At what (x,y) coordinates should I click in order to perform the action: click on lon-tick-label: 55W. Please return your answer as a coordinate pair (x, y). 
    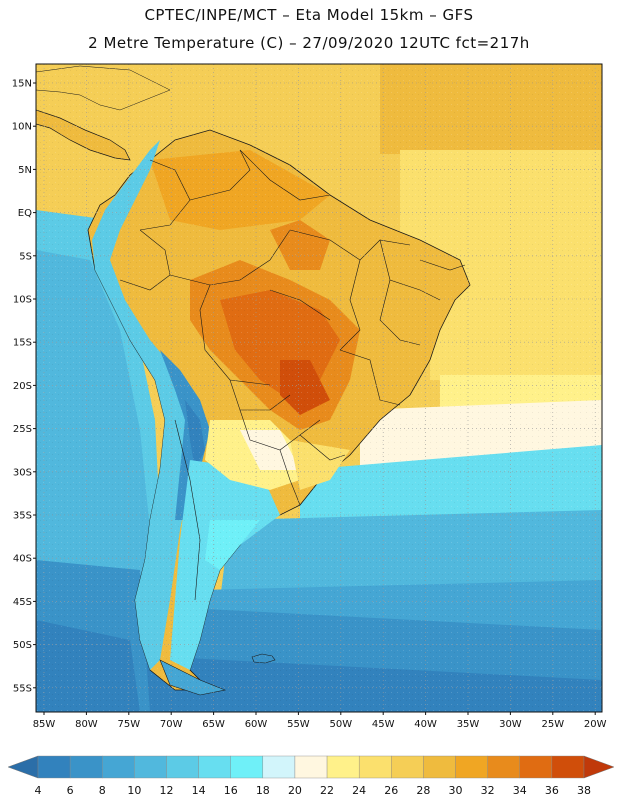
    Looking at the image, I should click on (298, 724).